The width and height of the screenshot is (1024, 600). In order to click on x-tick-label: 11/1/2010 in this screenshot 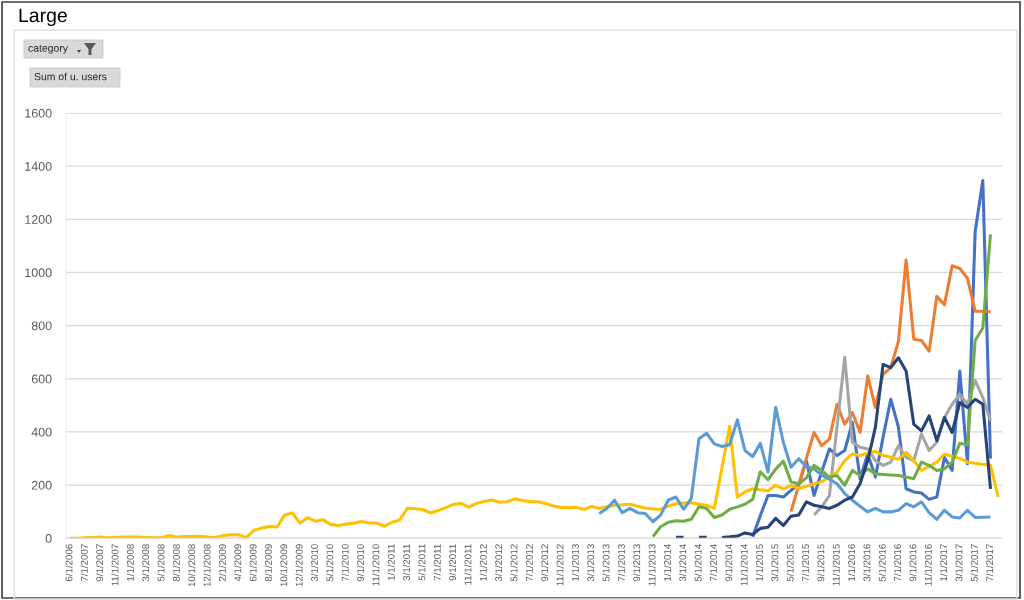, I will do `click(376, 565)`.